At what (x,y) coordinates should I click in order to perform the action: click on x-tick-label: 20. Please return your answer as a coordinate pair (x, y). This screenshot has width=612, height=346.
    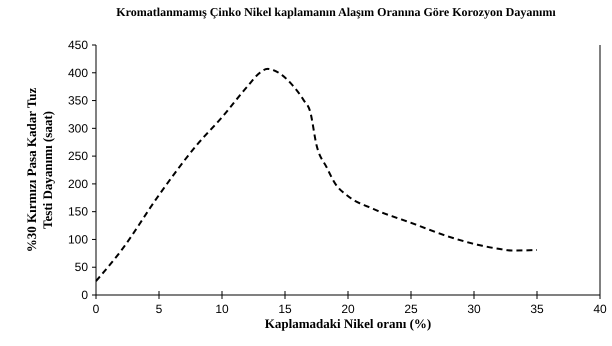
    Looking at the image, I should click on (348, 309).